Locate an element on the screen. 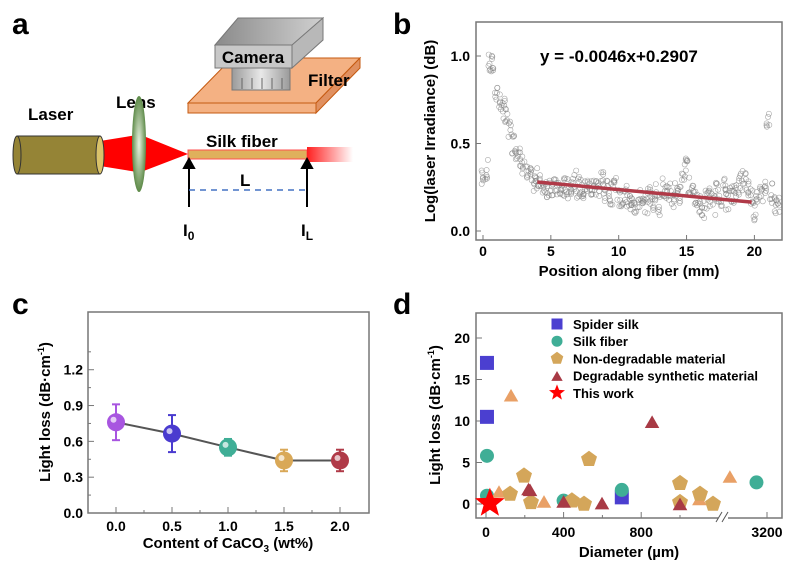 The width and height of the screenshot is (798, 568). fiber-label: Silk fiber is located at coordinates (242, 141).